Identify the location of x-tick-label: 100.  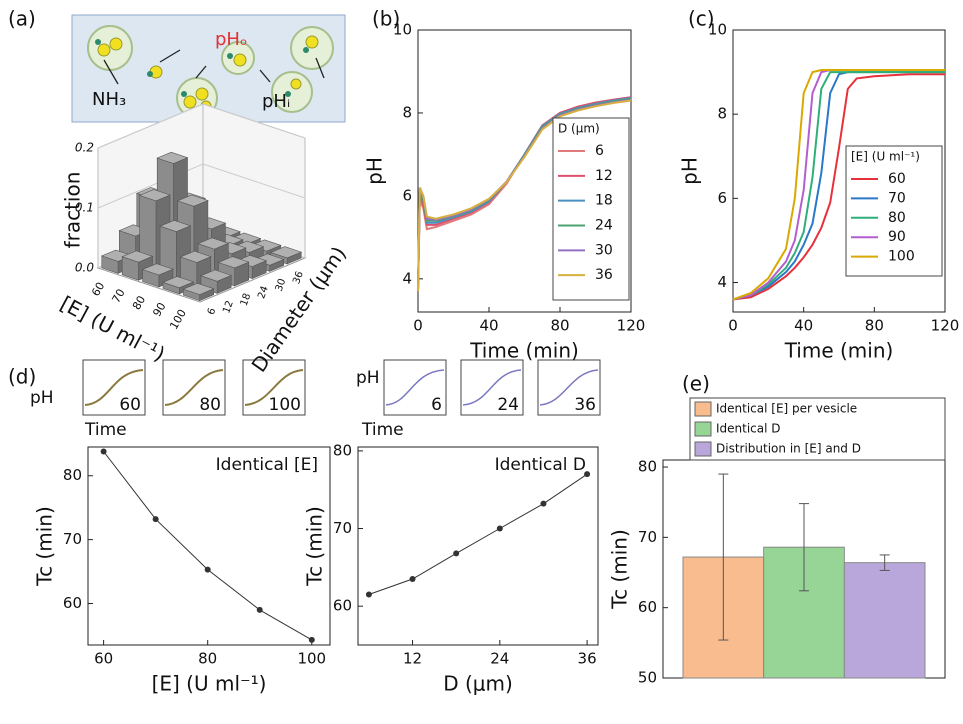
(178, 319).